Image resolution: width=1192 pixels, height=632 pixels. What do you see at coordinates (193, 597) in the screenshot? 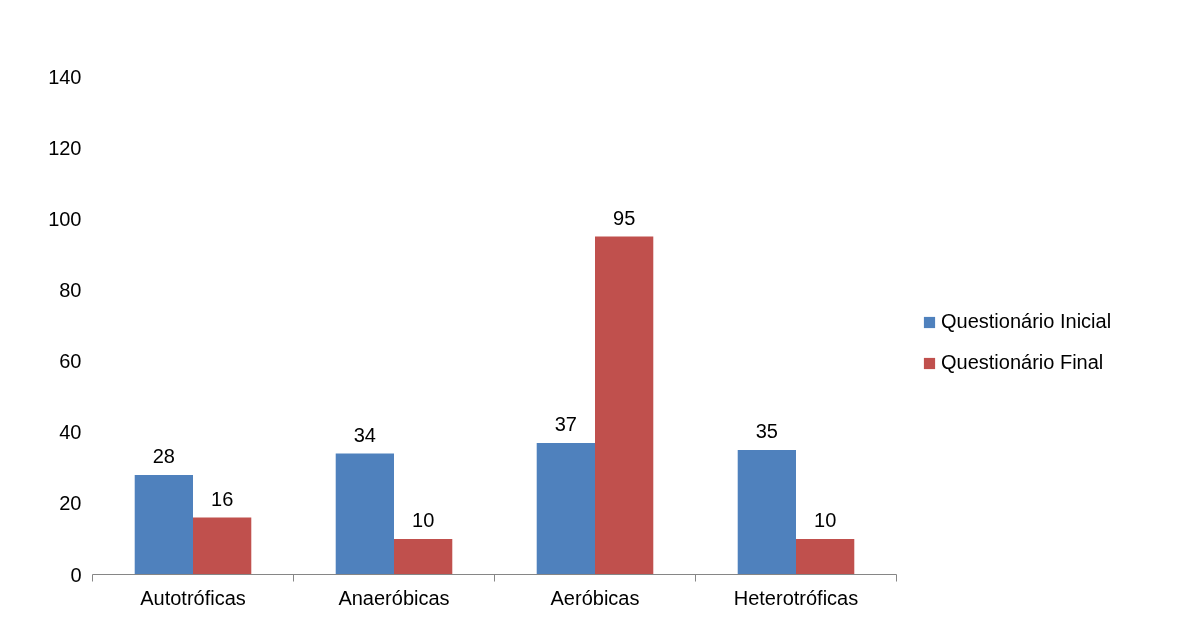
I see `x-tick-label: Autotróficas` at bounding box center [193, 597].